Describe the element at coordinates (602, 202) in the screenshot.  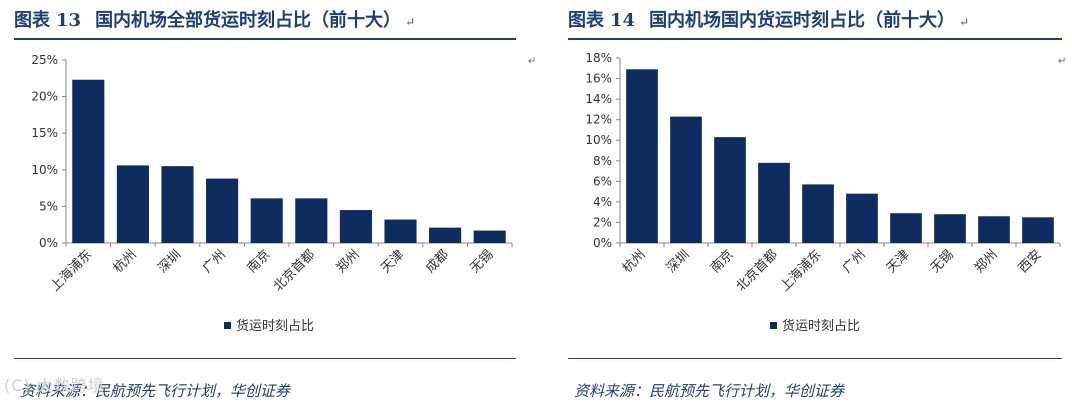
I see `y-tick-label: 4%` at that location.